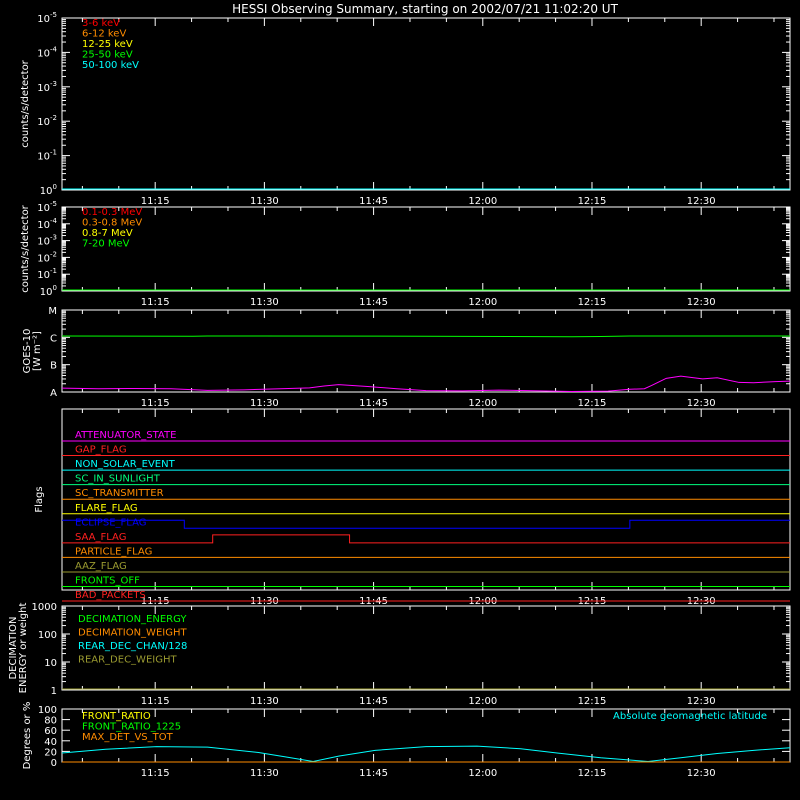 This screenshot has width=800, height=800. What do you see at coordinates (125, 464) in the screenshot?
I see `flag-label: NON_SOLAR_EVENT` at bounding box center [125, 464].